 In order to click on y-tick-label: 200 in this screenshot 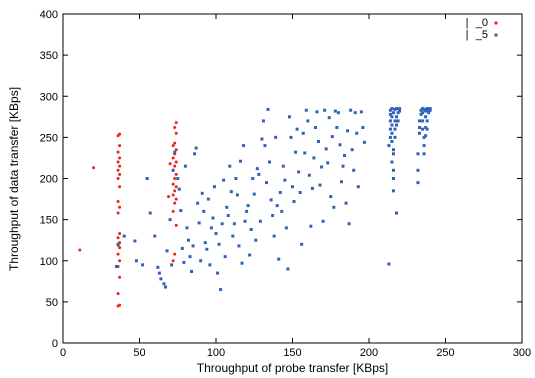, I will do `click(49, 180)`.